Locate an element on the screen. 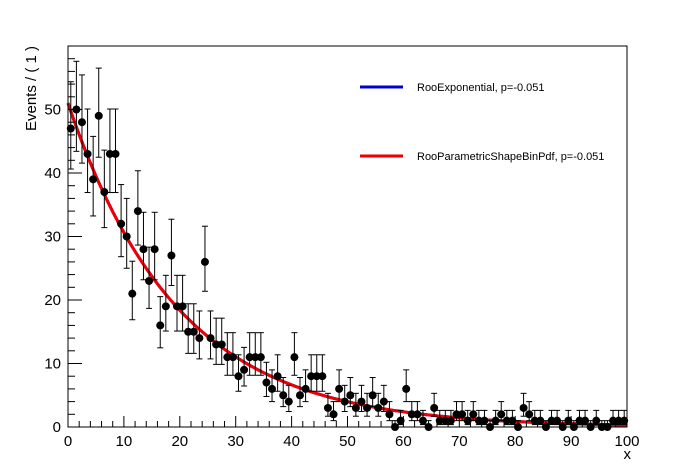 The image size is (698, 474). y-tick-label: 10 is located at coordinates (52, 364).